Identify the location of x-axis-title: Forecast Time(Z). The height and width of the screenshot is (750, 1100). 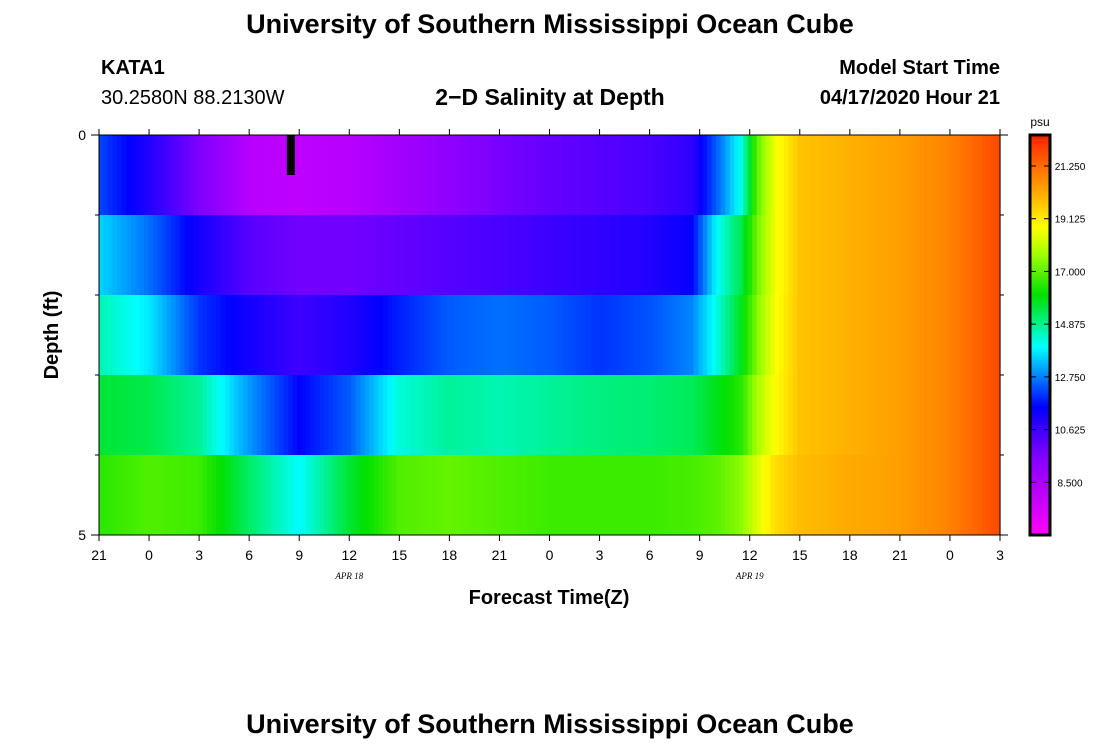
(549, 598).